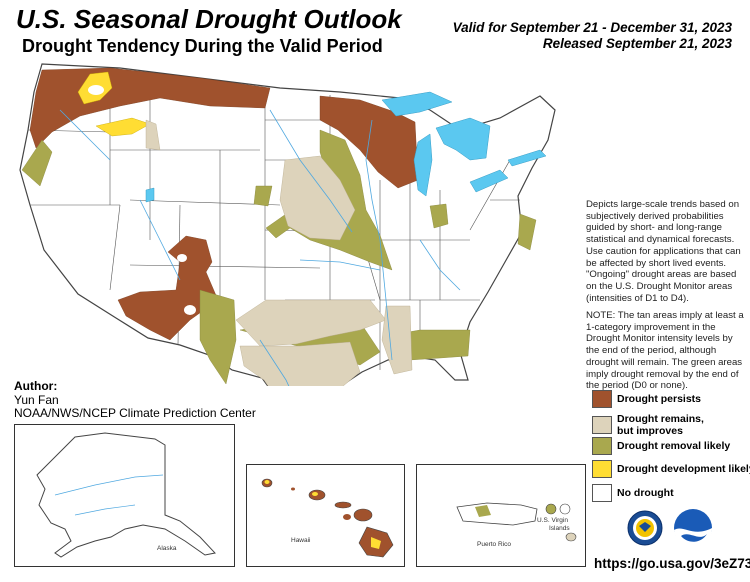 The height and width of the screenshot is (582, 750). What do you see at coordinates (36, 386) in the screenshot?
I see `author-heading: Author:` at bounding box center [36, 386].